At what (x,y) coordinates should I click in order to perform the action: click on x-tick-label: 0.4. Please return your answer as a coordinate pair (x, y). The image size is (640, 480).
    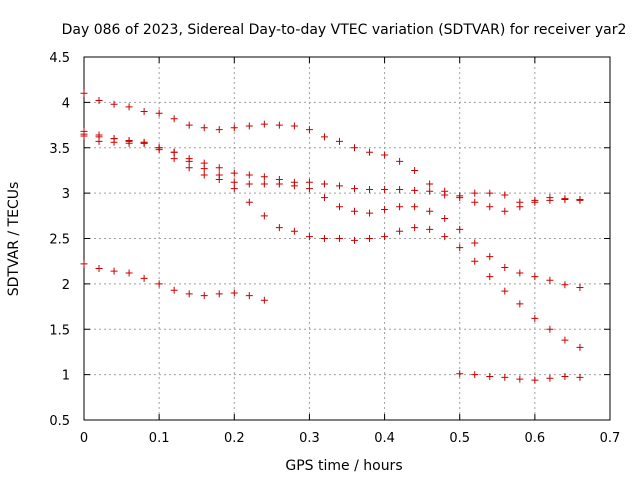
    Looking at the image, I should click on (384, 438).